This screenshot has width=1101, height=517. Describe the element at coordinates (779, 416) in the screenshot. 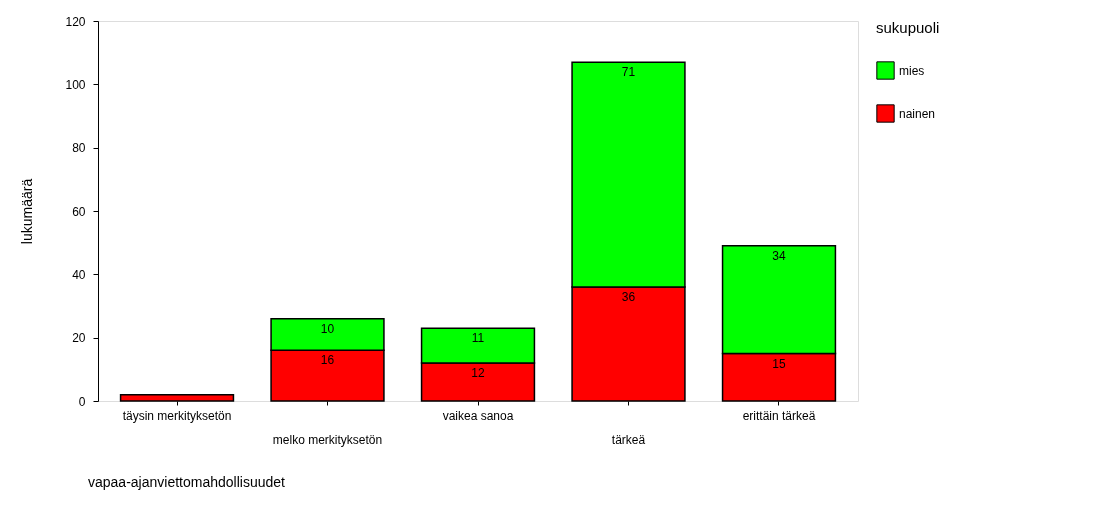

I see `x-tick-label: erittäin tärkeä` at that location.